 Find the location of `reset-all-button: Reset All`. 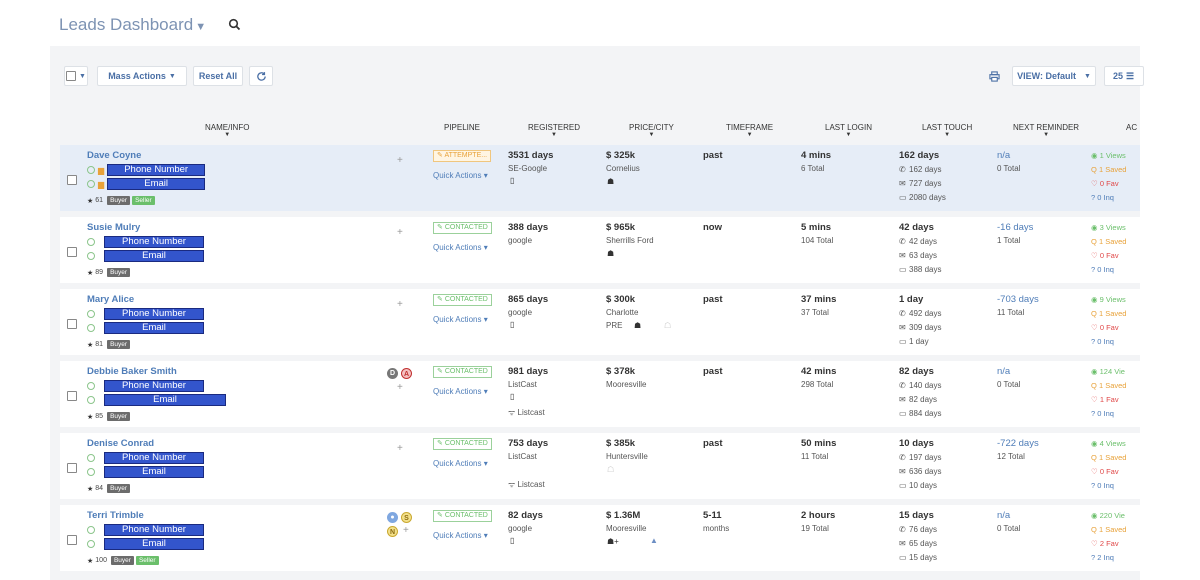

reset-all-button: Reset All is located at coordinates (218, 76).